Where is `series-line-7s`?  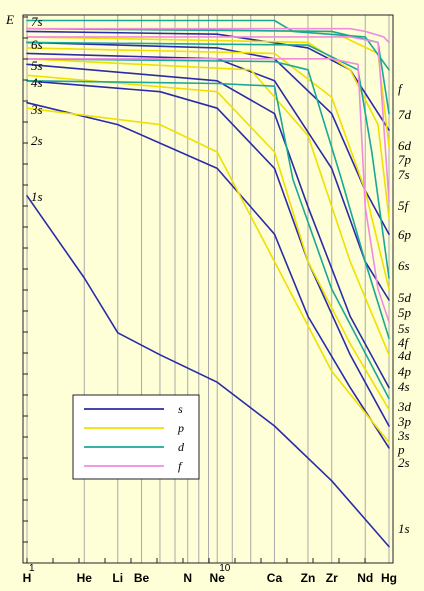 series-line-7s is located at coordinates (208, 80).